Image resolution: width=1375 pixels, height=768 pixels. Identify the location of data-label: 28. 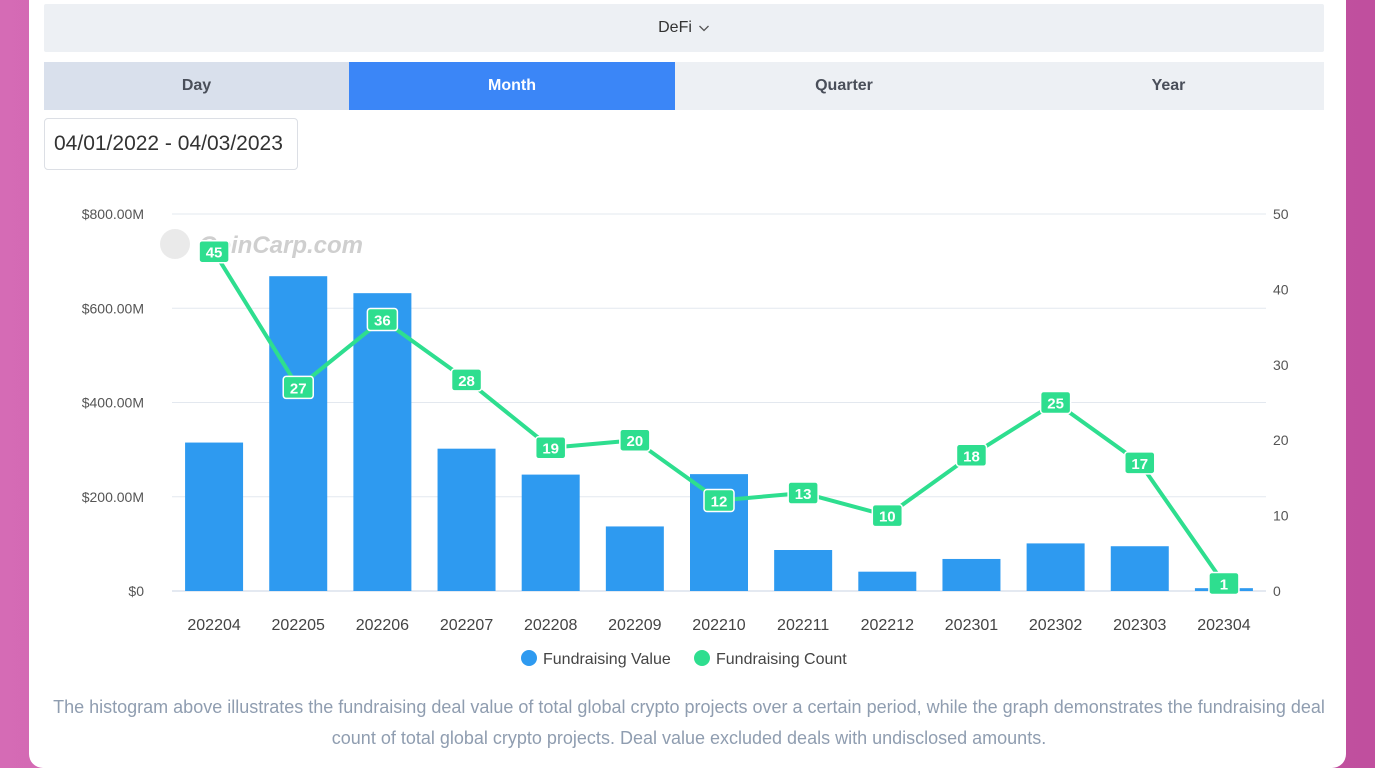
(466, 381).